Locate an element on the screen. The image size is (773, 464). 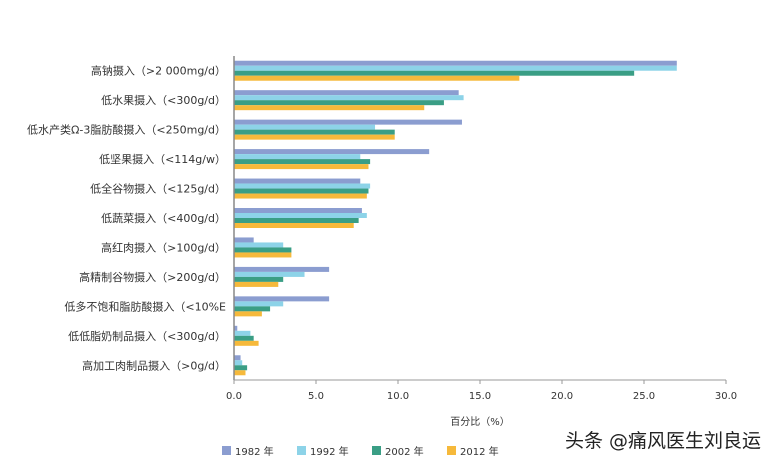
x-tick-label: 15.0 is located at coordinates (480, 396).